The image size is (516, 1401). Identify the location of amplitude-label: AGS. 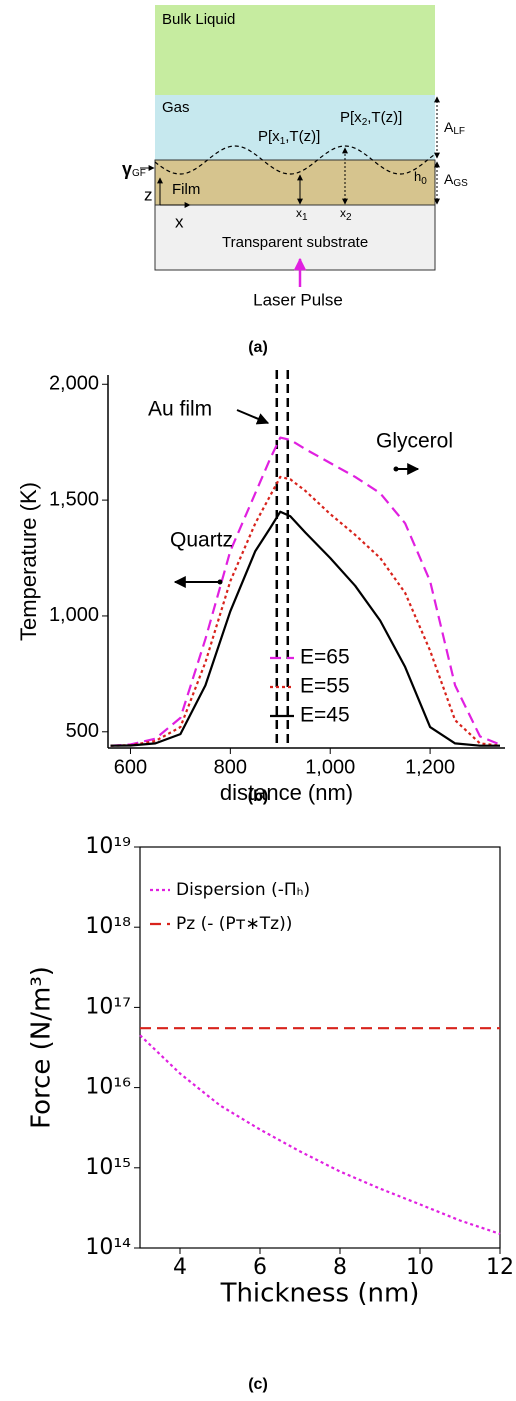
(456, 180).